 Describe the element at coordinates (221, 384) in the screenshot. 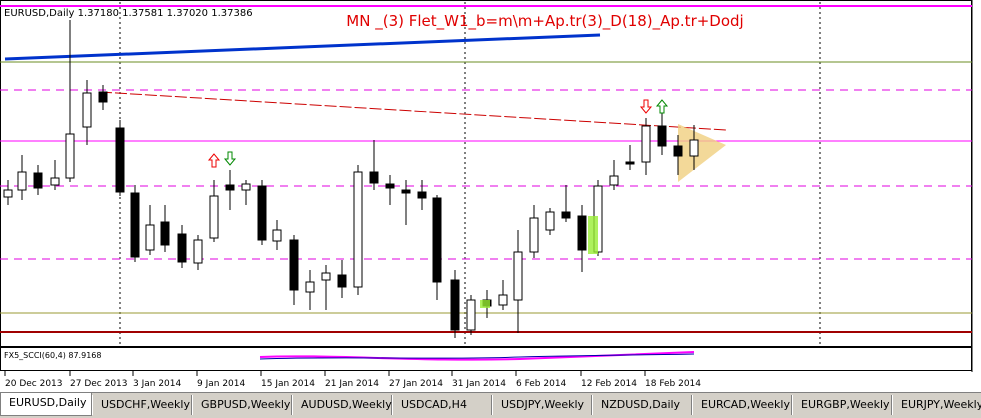

I see `time-label: 9 Jan 2014` at that location.